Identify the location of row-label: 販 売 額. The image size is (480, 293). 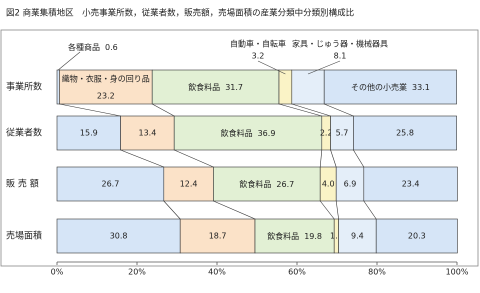
(22, 184).